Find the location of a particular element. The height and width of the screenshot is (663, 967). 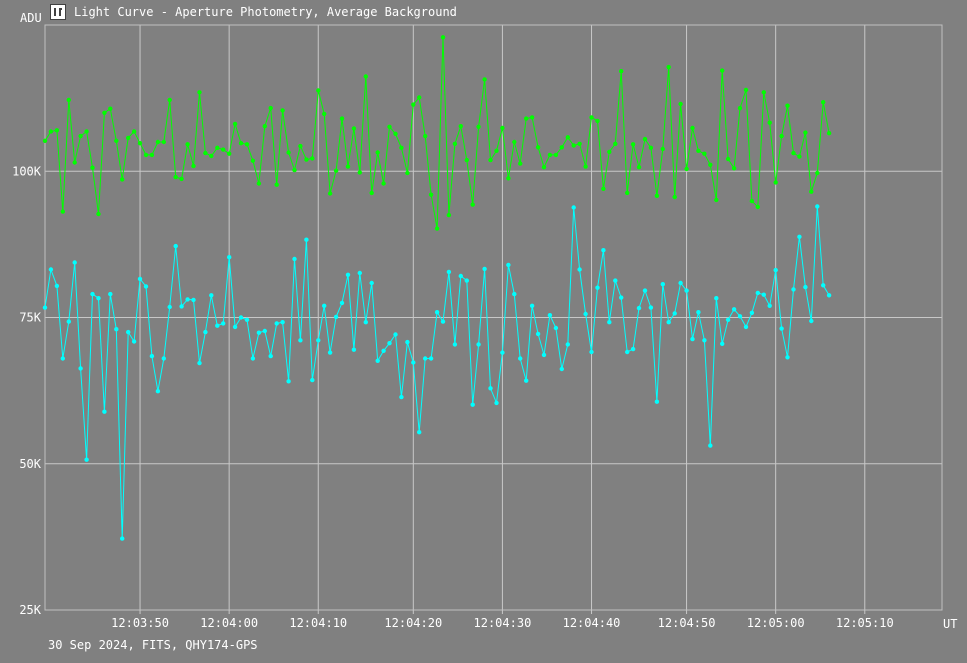

x-tick-label: 12:05:00 is located at coordinates (776, 623).